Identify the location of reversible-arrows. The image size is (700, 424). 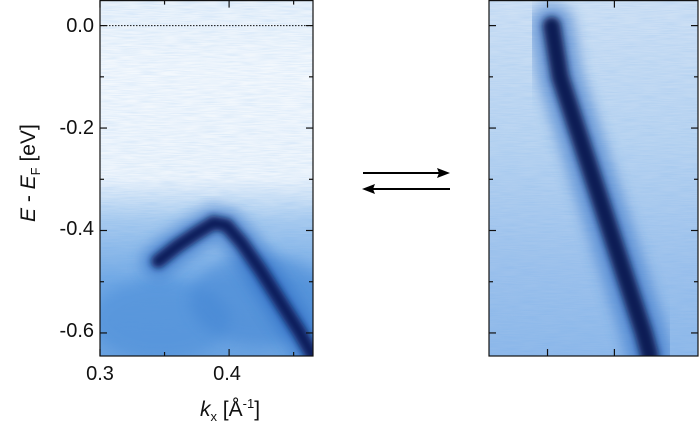
(406, 181).